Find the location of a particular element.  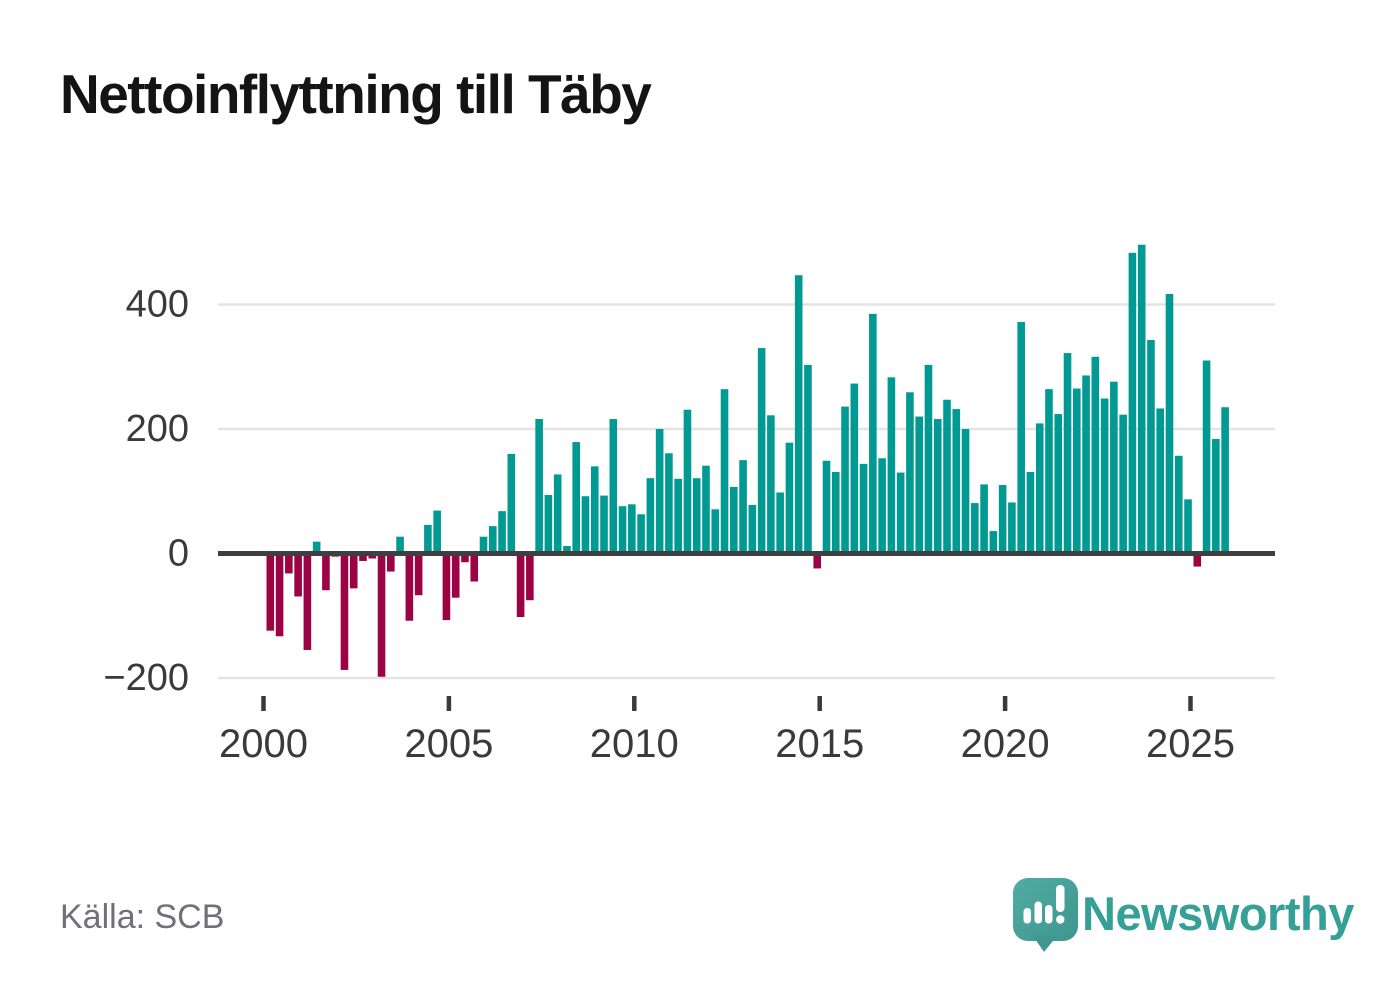

bar-2002Q1 is located at coordinates (344, 611).